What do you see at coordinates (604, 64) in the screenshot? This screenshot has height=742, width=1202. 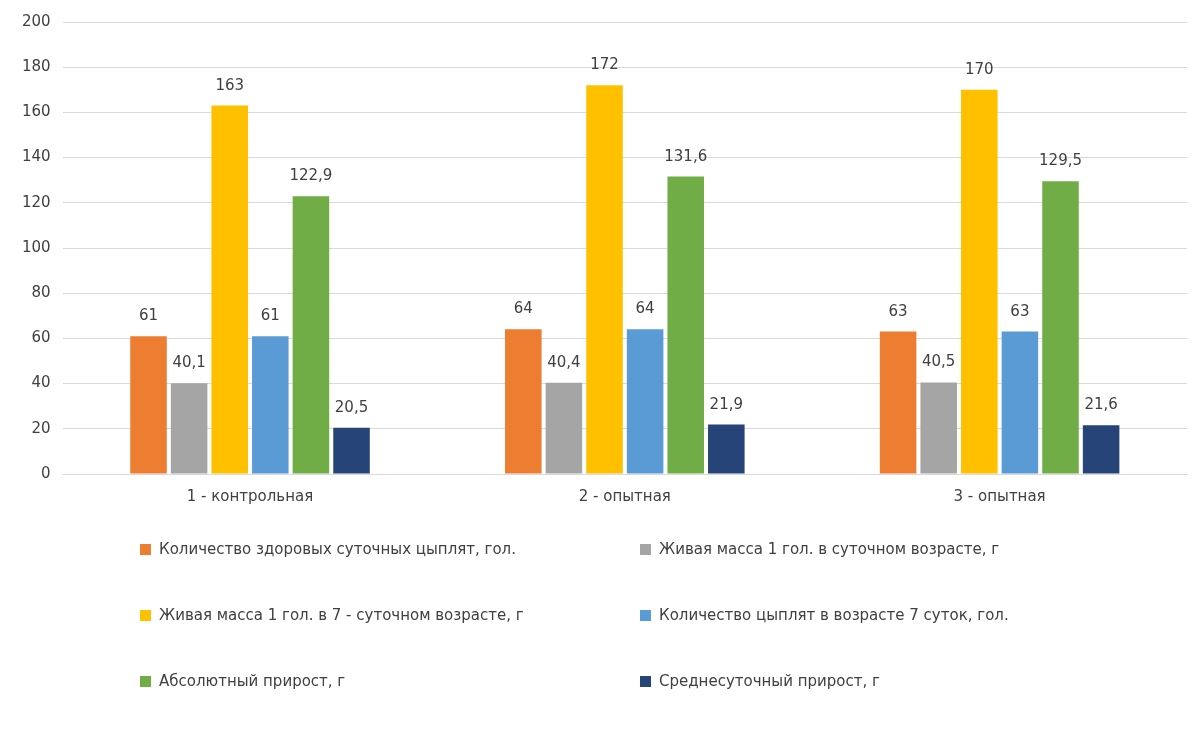 I see `data-label: 172` at bounding box center [604, 64].